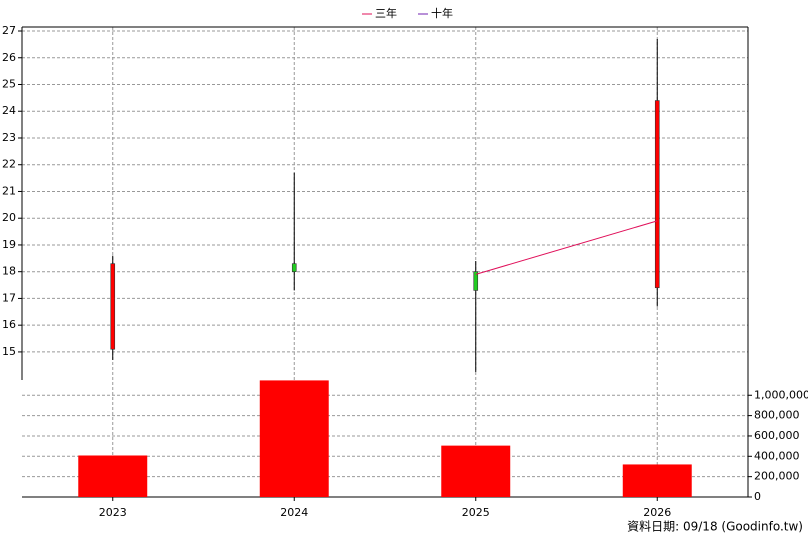  What do you see at coordinates (777, 415) in the screenshot?
I see `y2-tick-label: 800,000` at bounding box center [777, 415].